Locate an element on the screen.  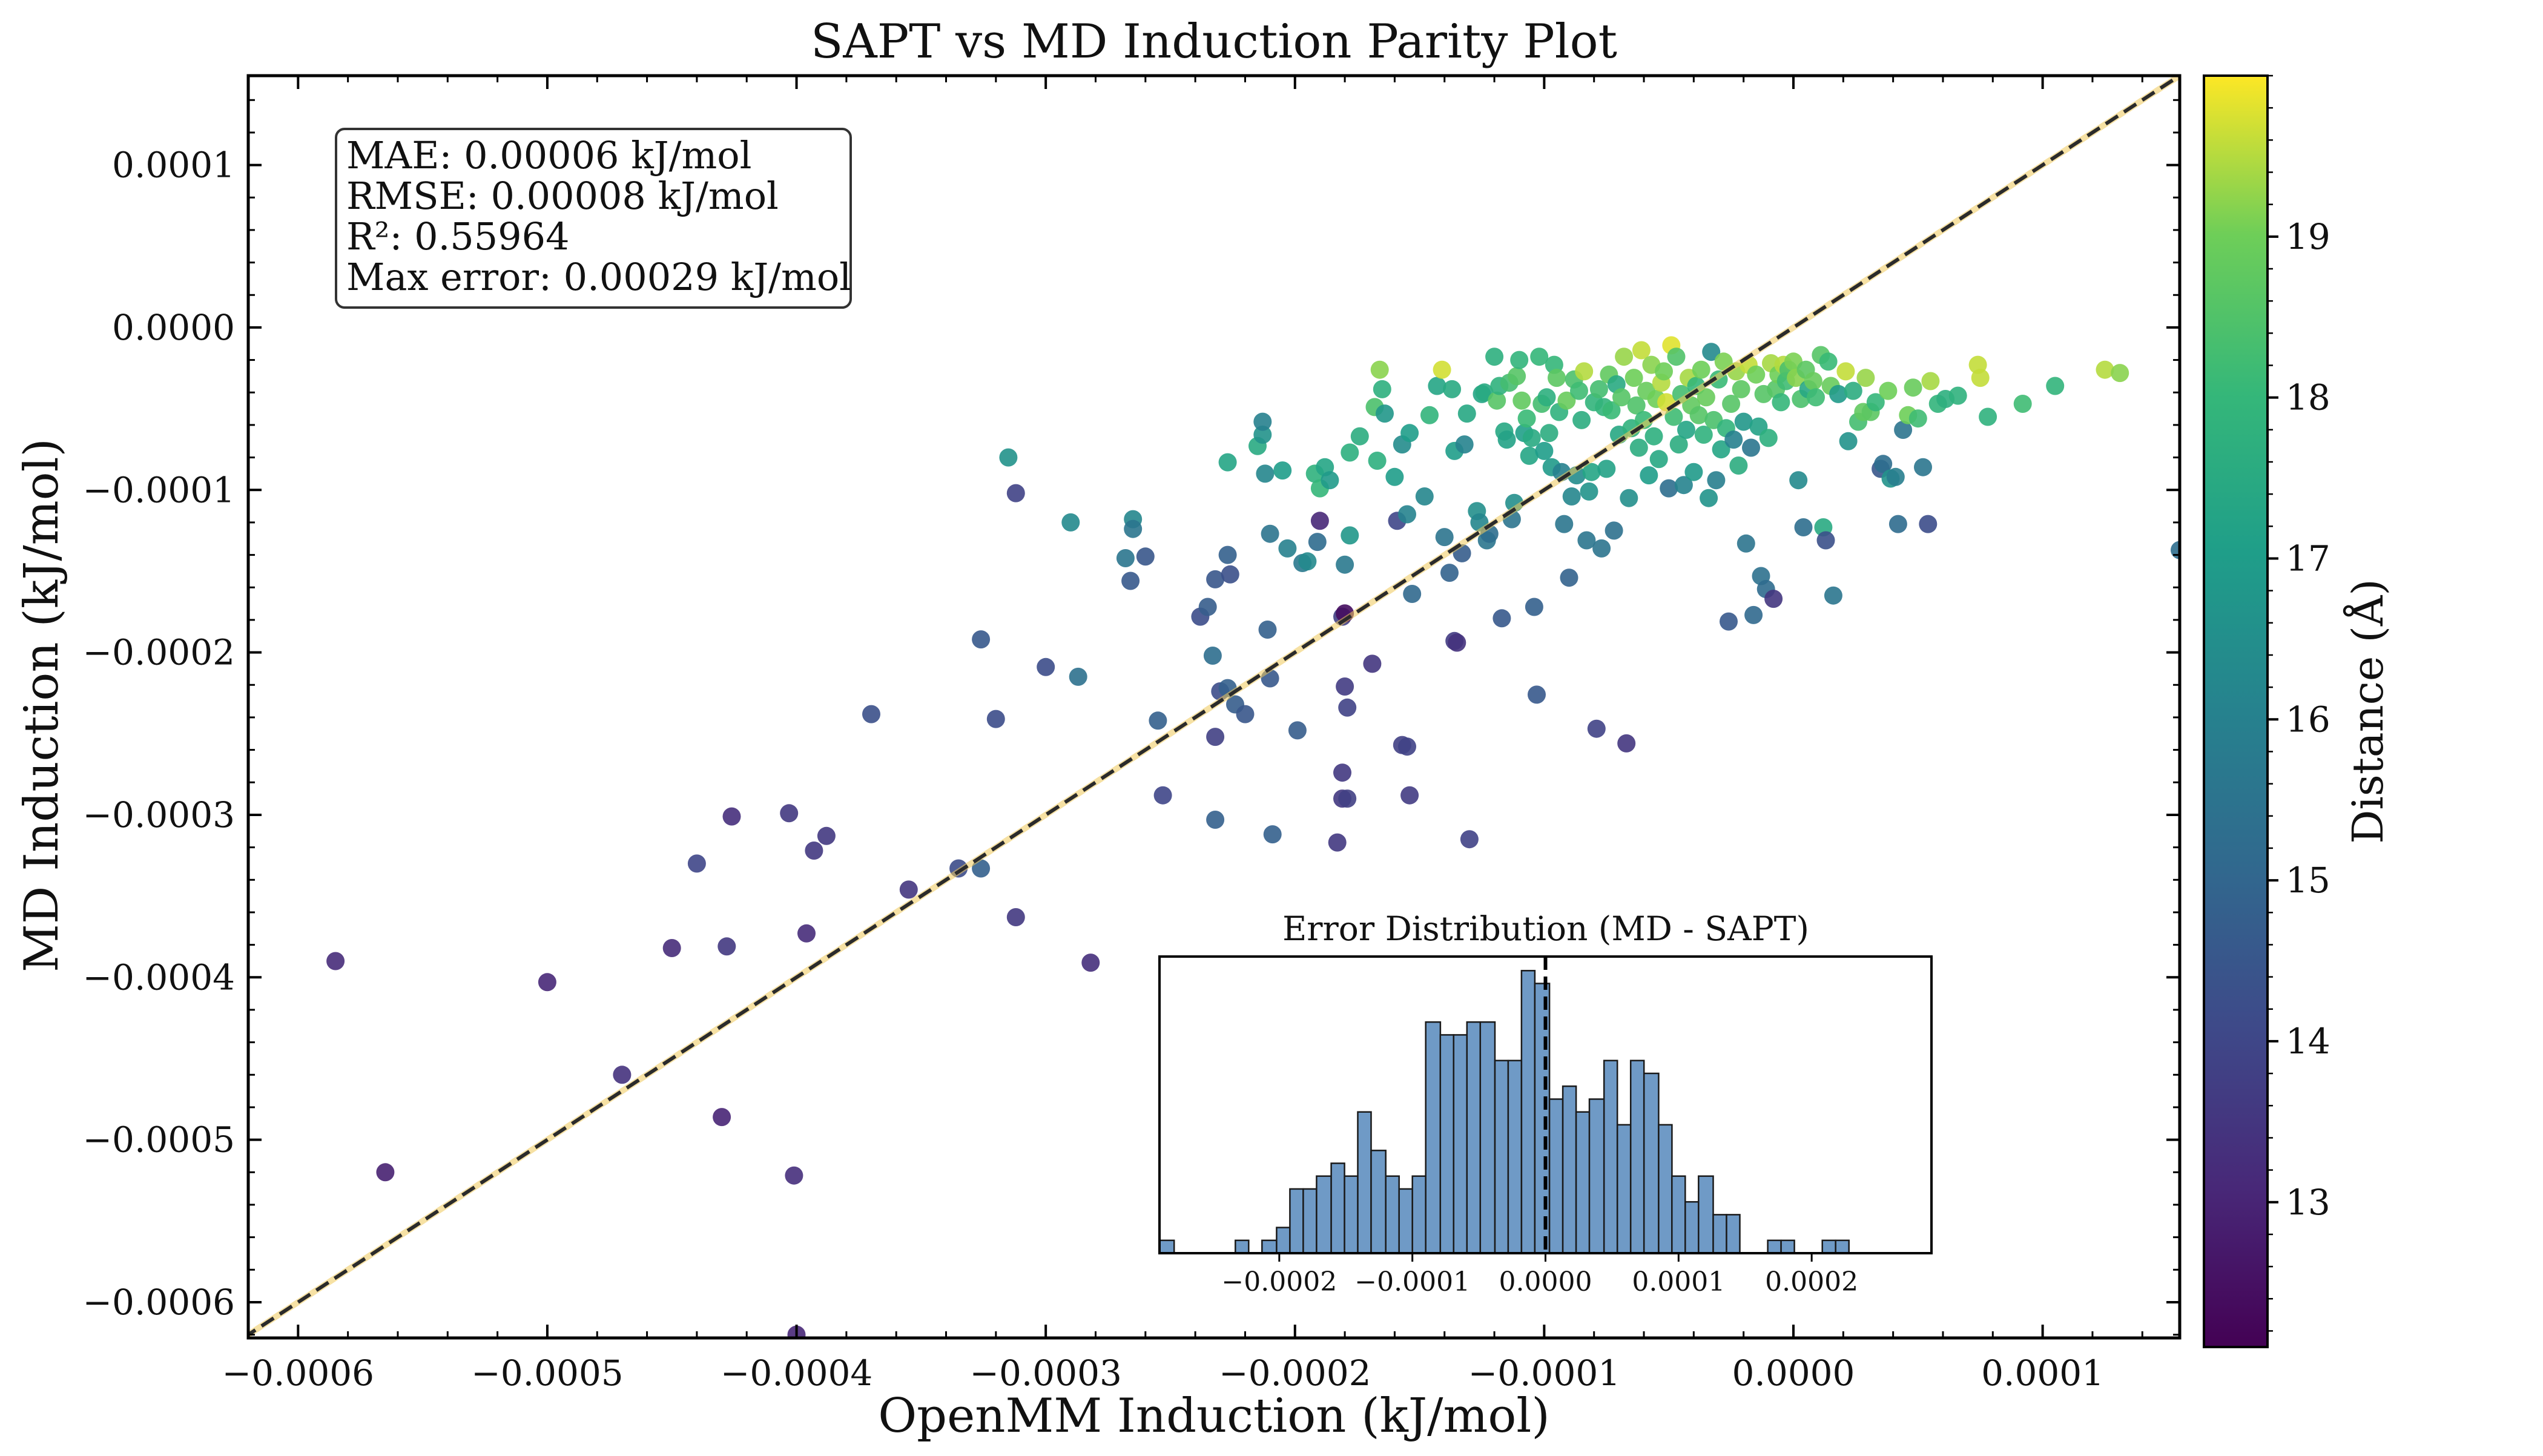
x-tick-label: −0.0001 is located at coordinates (1544, 1373).